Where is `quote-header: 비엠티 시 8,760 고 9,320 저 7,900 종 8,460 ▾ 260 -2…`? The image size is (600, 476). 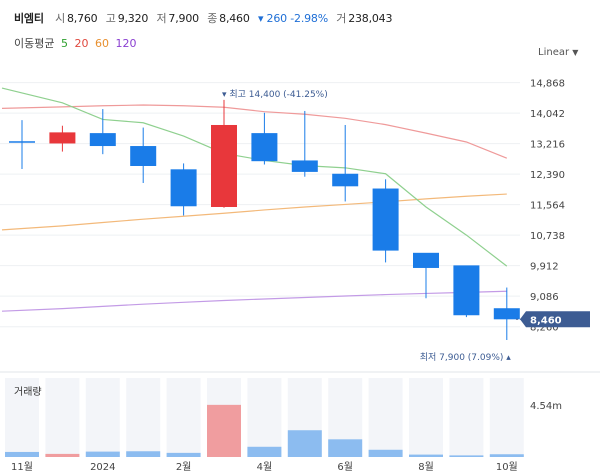 quote-header: 비엠티 시 8,760 고 9,320 저 7,900 종 8,460 ▾ 260 -2… is located at coordinates (205, 18).